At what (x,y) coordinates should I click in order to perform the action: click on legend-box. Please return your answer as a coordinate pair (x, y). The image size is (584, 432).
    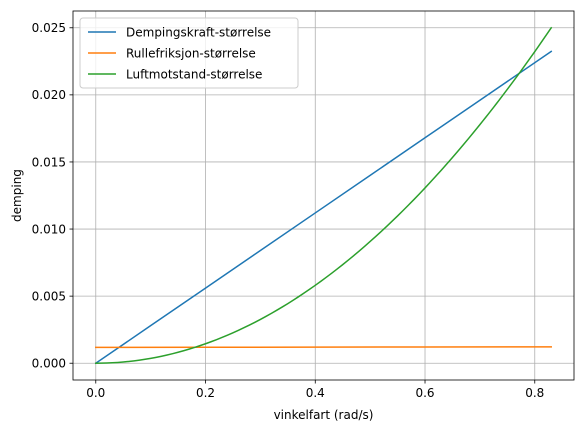
    Looking at the image, I should click on (189, 53).